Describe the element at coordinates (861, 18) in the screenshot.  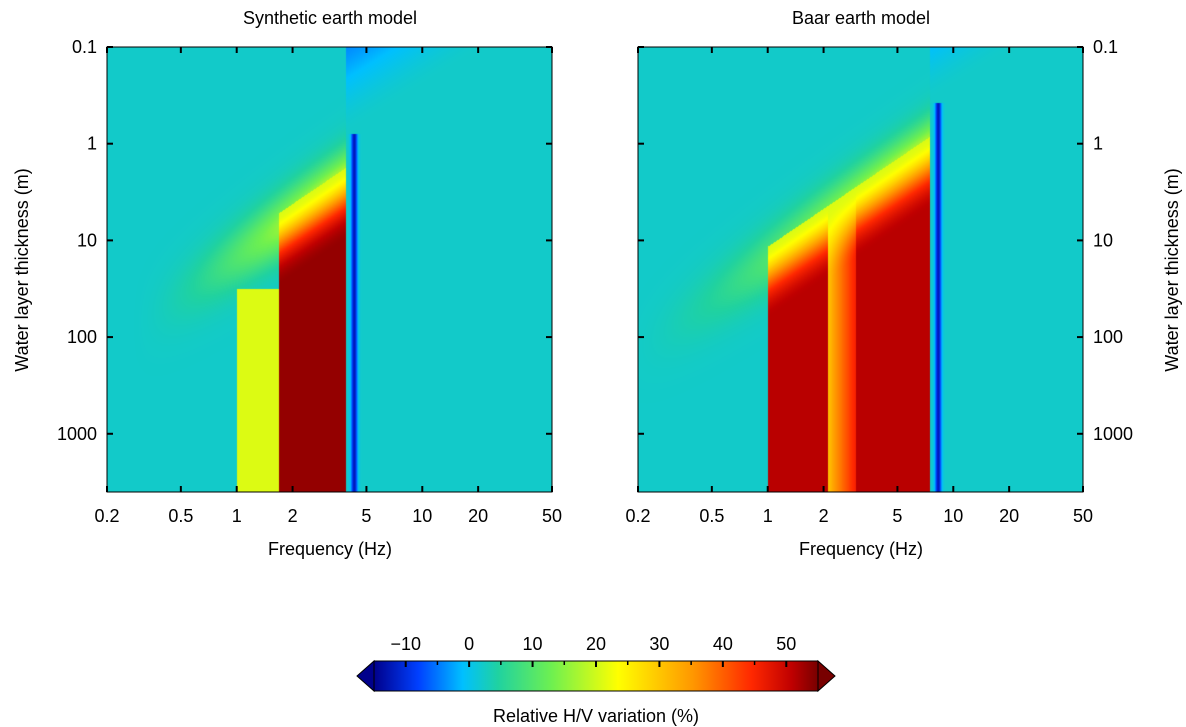
I see `chart-title: Baar earth model` at that location.